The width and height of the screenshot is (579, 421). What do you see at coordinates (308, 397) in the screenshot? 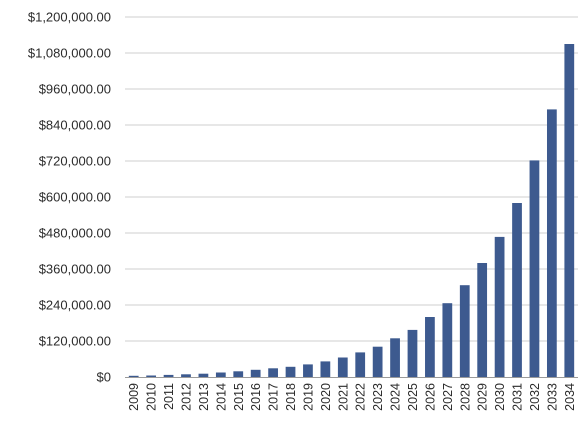
I see `x-tick-label: 2019` at bounding box center [308, 397].